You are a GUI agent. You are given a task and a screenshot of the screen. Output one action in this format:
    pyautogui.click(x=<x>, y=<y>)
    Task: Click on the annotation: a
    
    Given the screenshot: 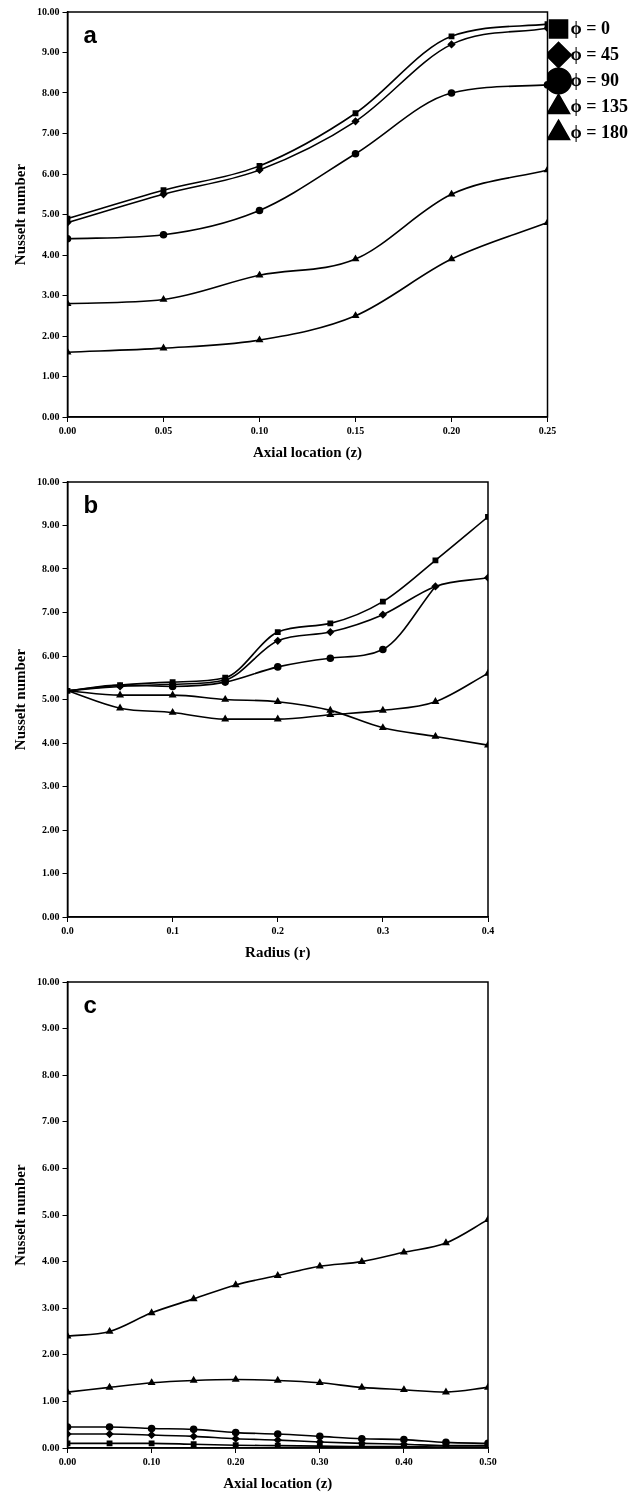 What is the action you would take?
    pyautogui.click(x=90, y=34)
    